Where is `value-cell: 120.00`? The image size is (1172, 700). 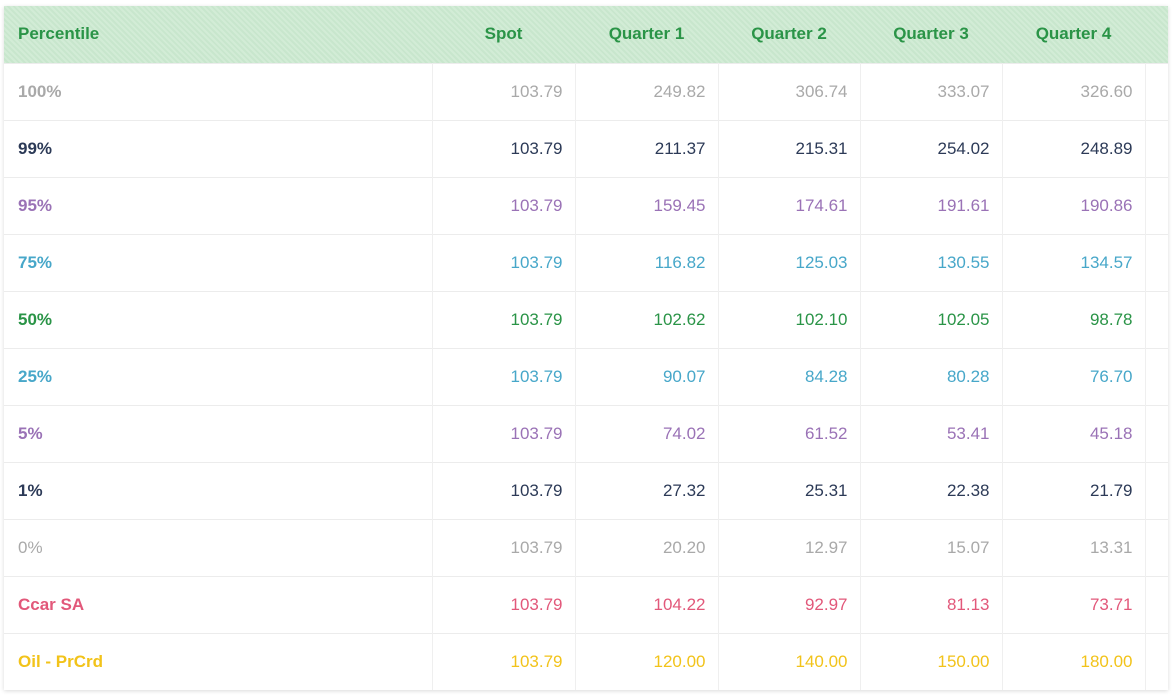
value-cell: 120.00 is located at coordinates (646, 661).